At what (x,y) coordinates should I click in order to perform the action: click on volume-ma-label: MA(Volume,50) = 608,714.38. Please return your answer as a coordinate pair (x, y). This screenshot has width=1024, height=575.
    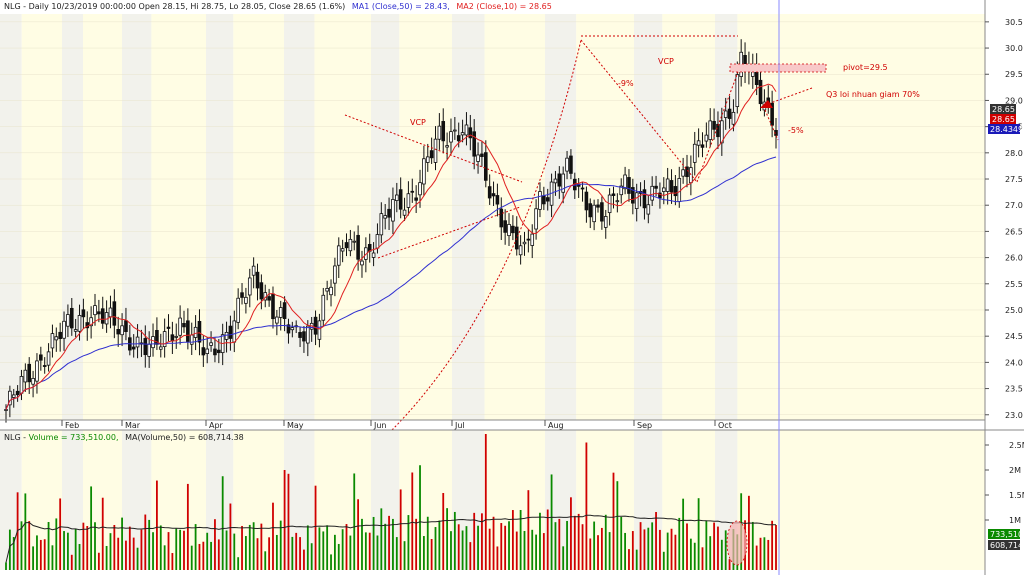
    Looking at the image, I should click on (184, 437).